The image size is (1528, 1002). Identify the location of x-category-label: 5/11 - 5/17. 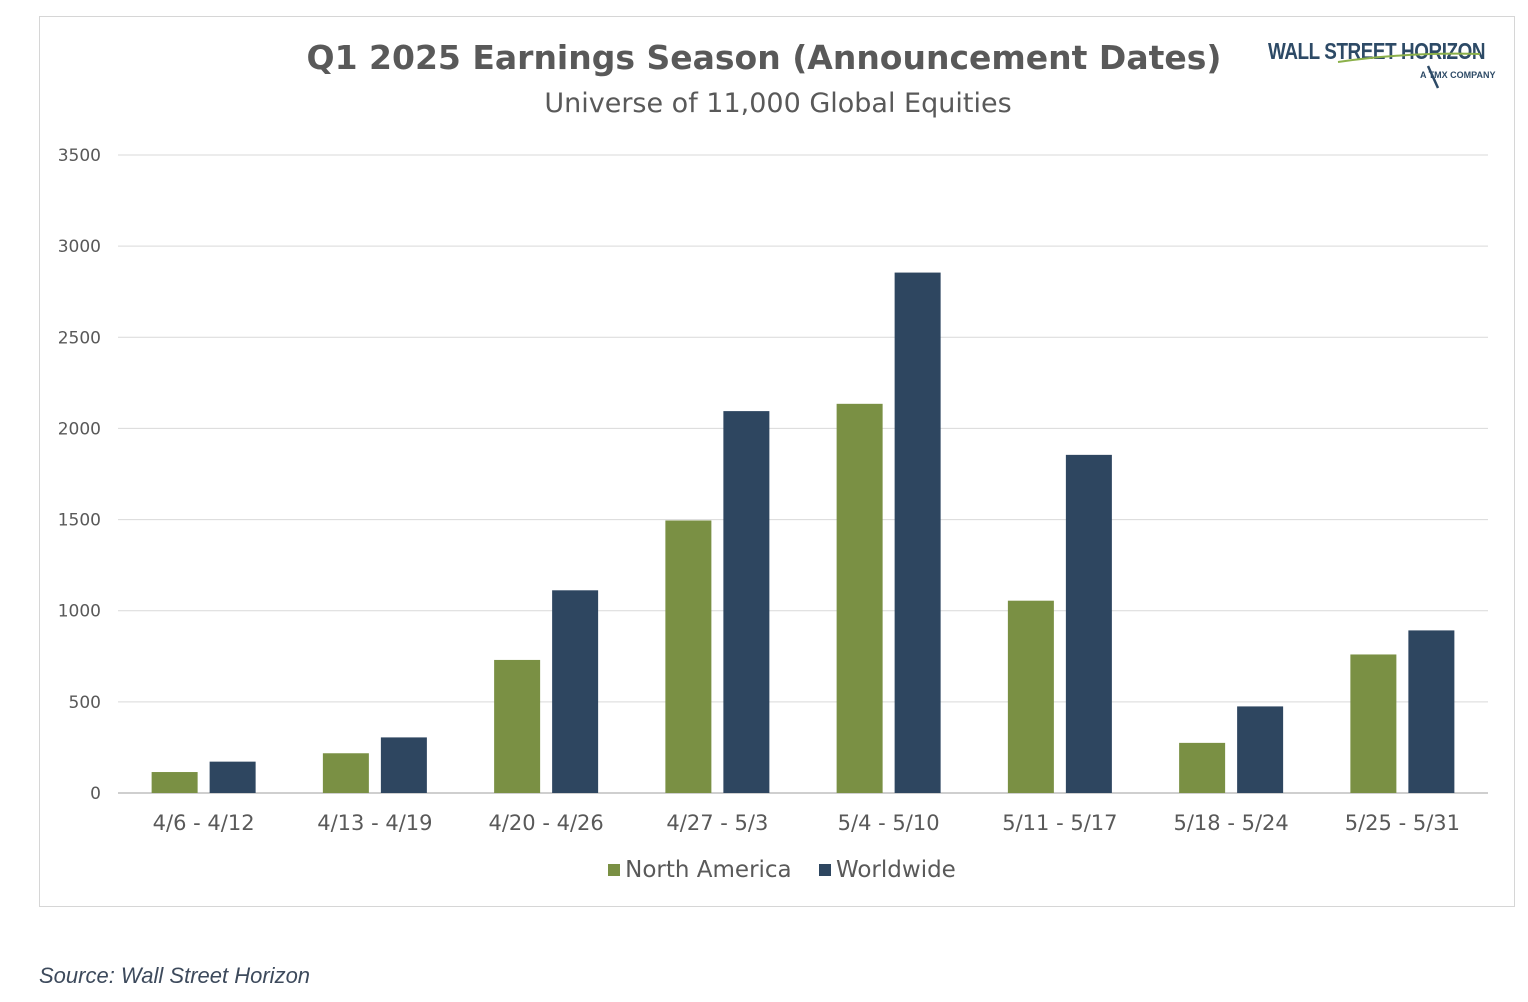
(1059, 823).